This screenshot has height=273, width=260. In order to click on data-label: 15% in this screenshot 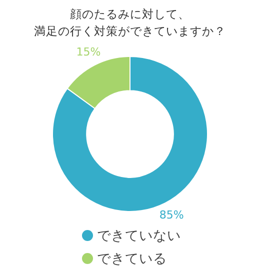, I will do `click(88, 51)`.